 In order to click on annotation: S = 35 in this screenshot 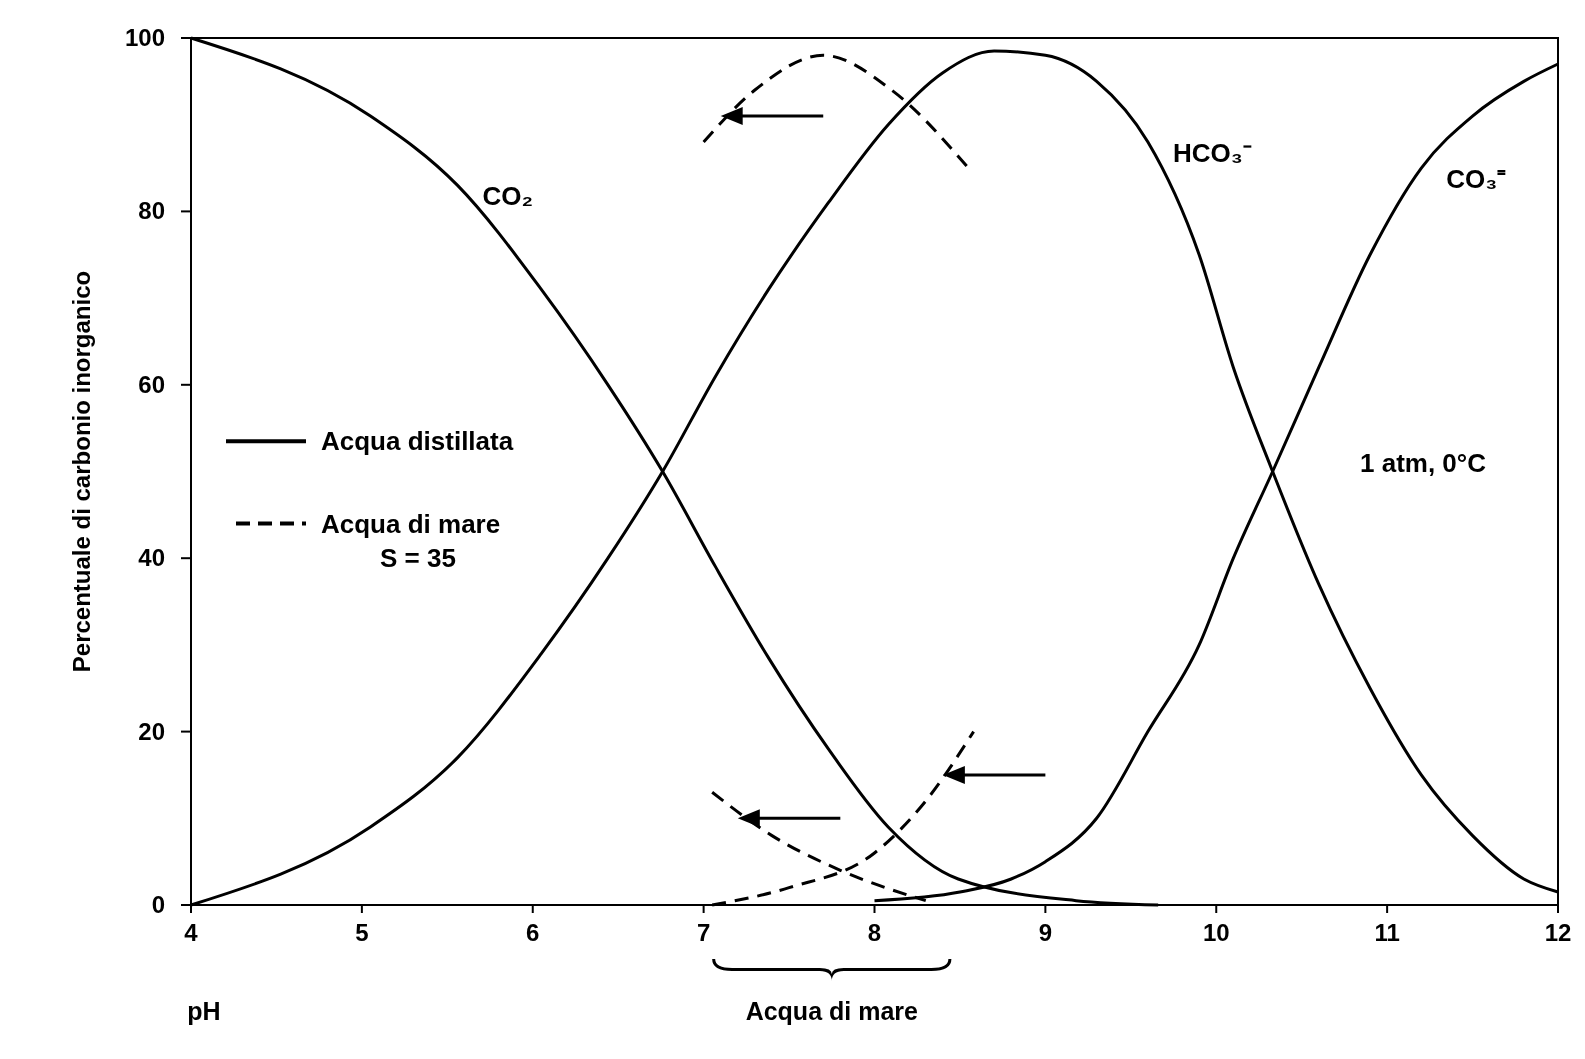, I will do `click(418, 558)`.